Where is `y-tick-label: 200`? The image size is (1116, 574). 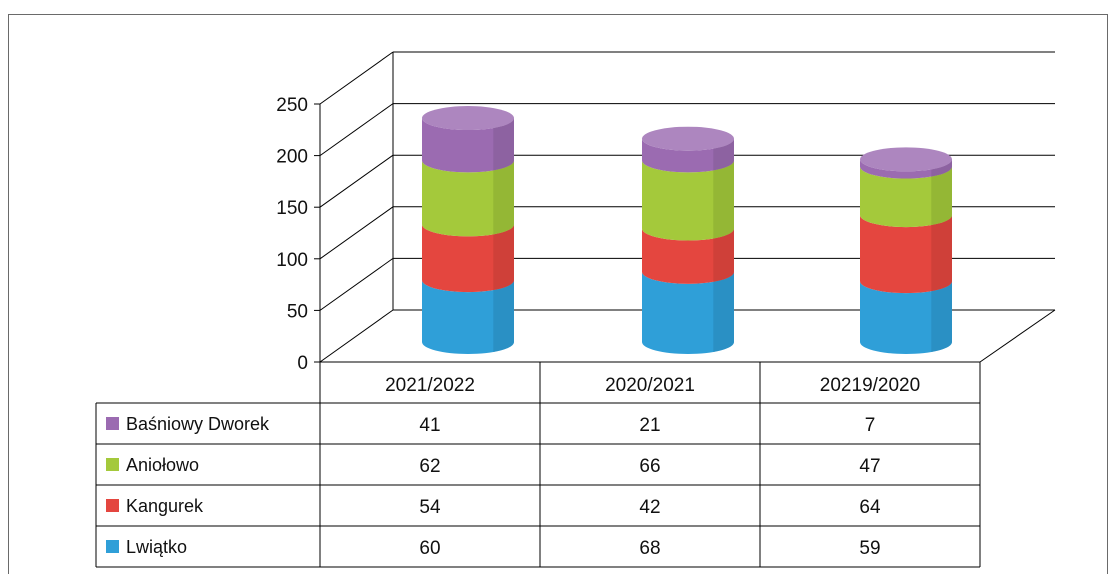 y-tick-label: 200 is located at coordinates (292, 157).